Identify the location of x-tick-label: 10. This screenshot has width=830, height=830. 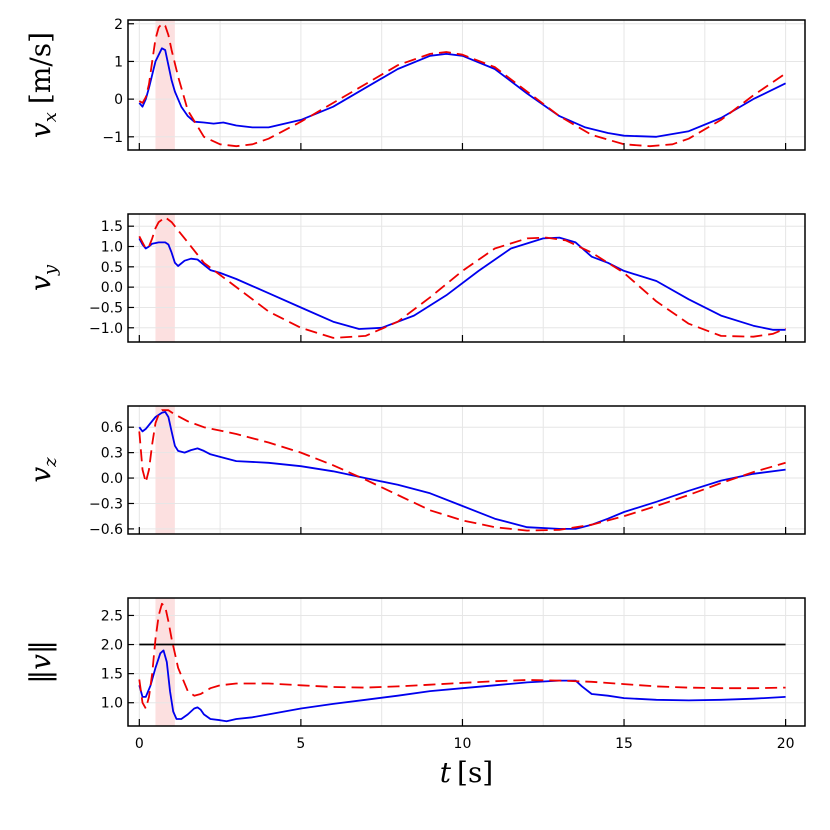
(463, 744).